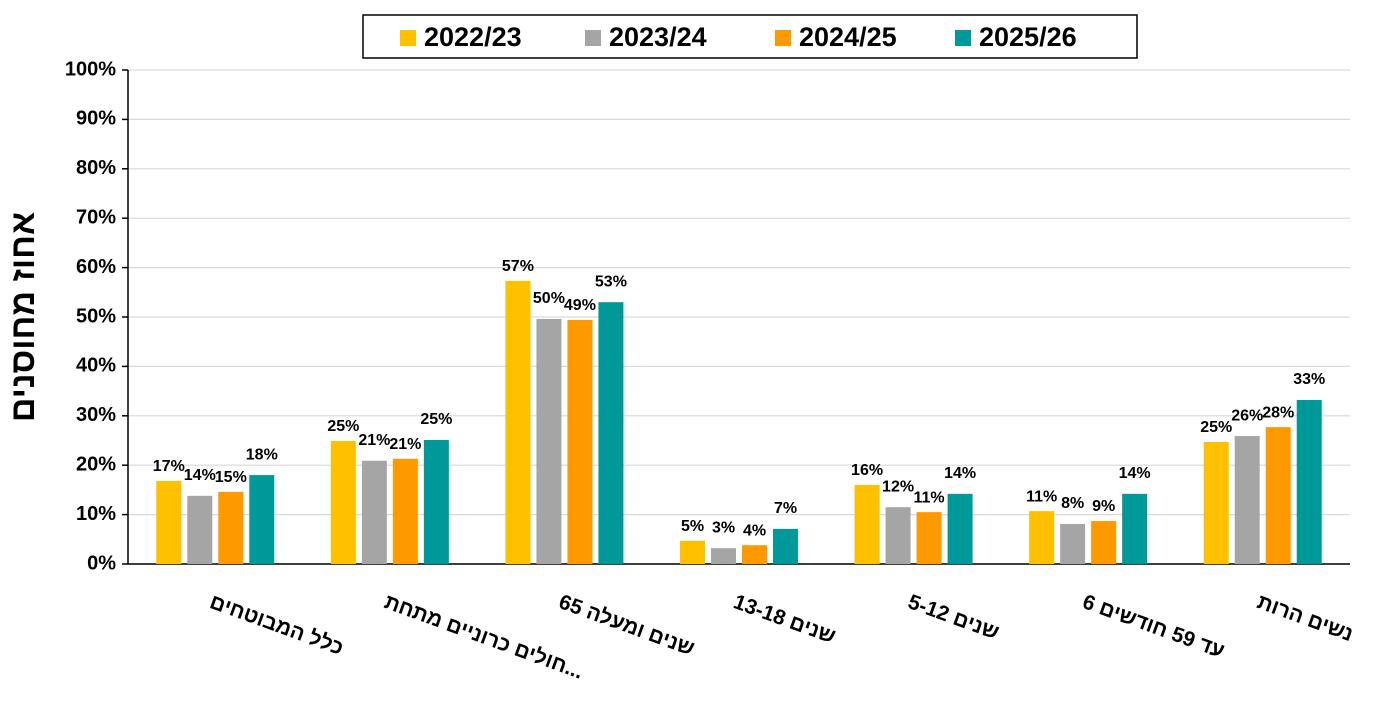 This screenshot has width=1374, height=707. Describe the element at coordinates (101, 563) in the screenshot. I see `y-tick-label: 0%` at that location.